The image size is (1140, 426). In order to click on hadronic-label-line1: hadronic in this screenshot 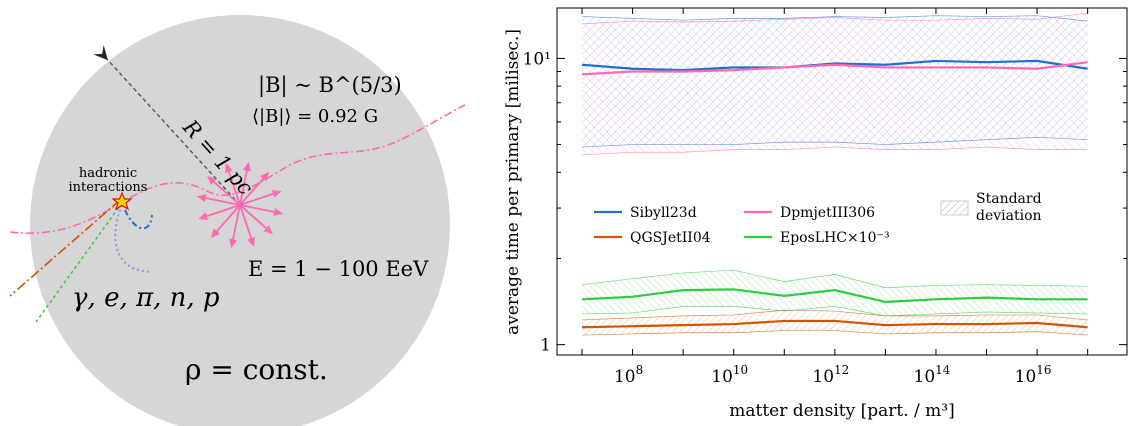, I will do `click(108, 173)`.